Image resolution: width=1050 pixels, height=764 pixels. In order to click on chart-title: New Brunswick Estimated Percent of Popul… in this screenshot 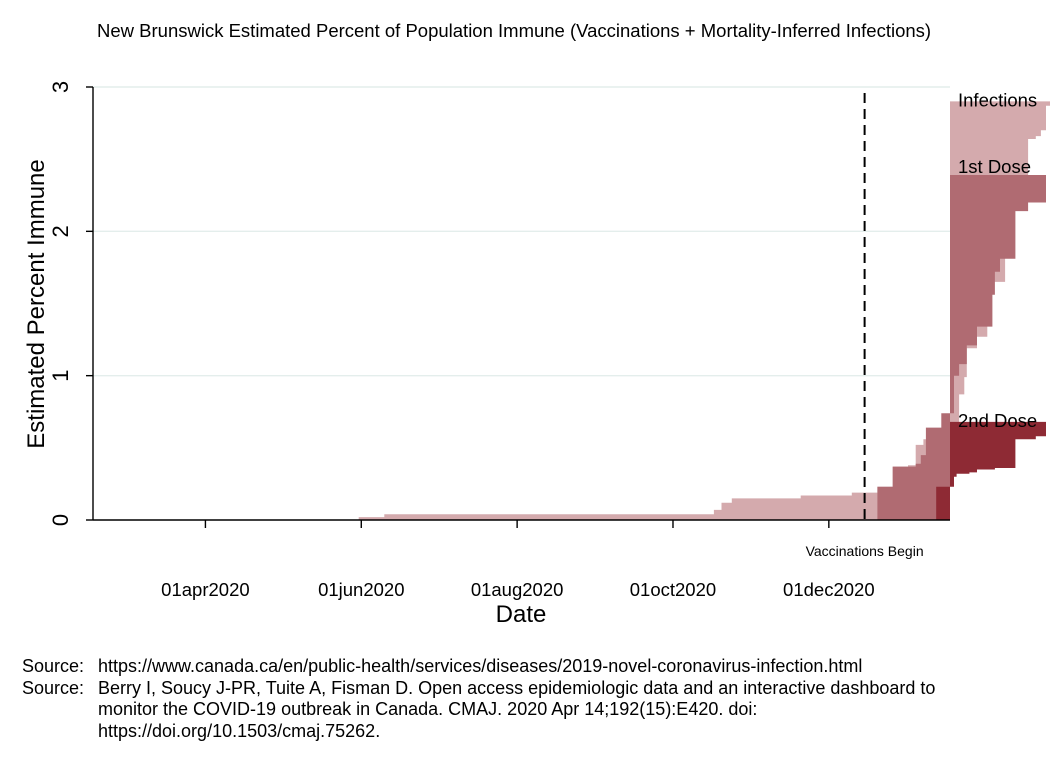, I will do `click(514, 30)`.